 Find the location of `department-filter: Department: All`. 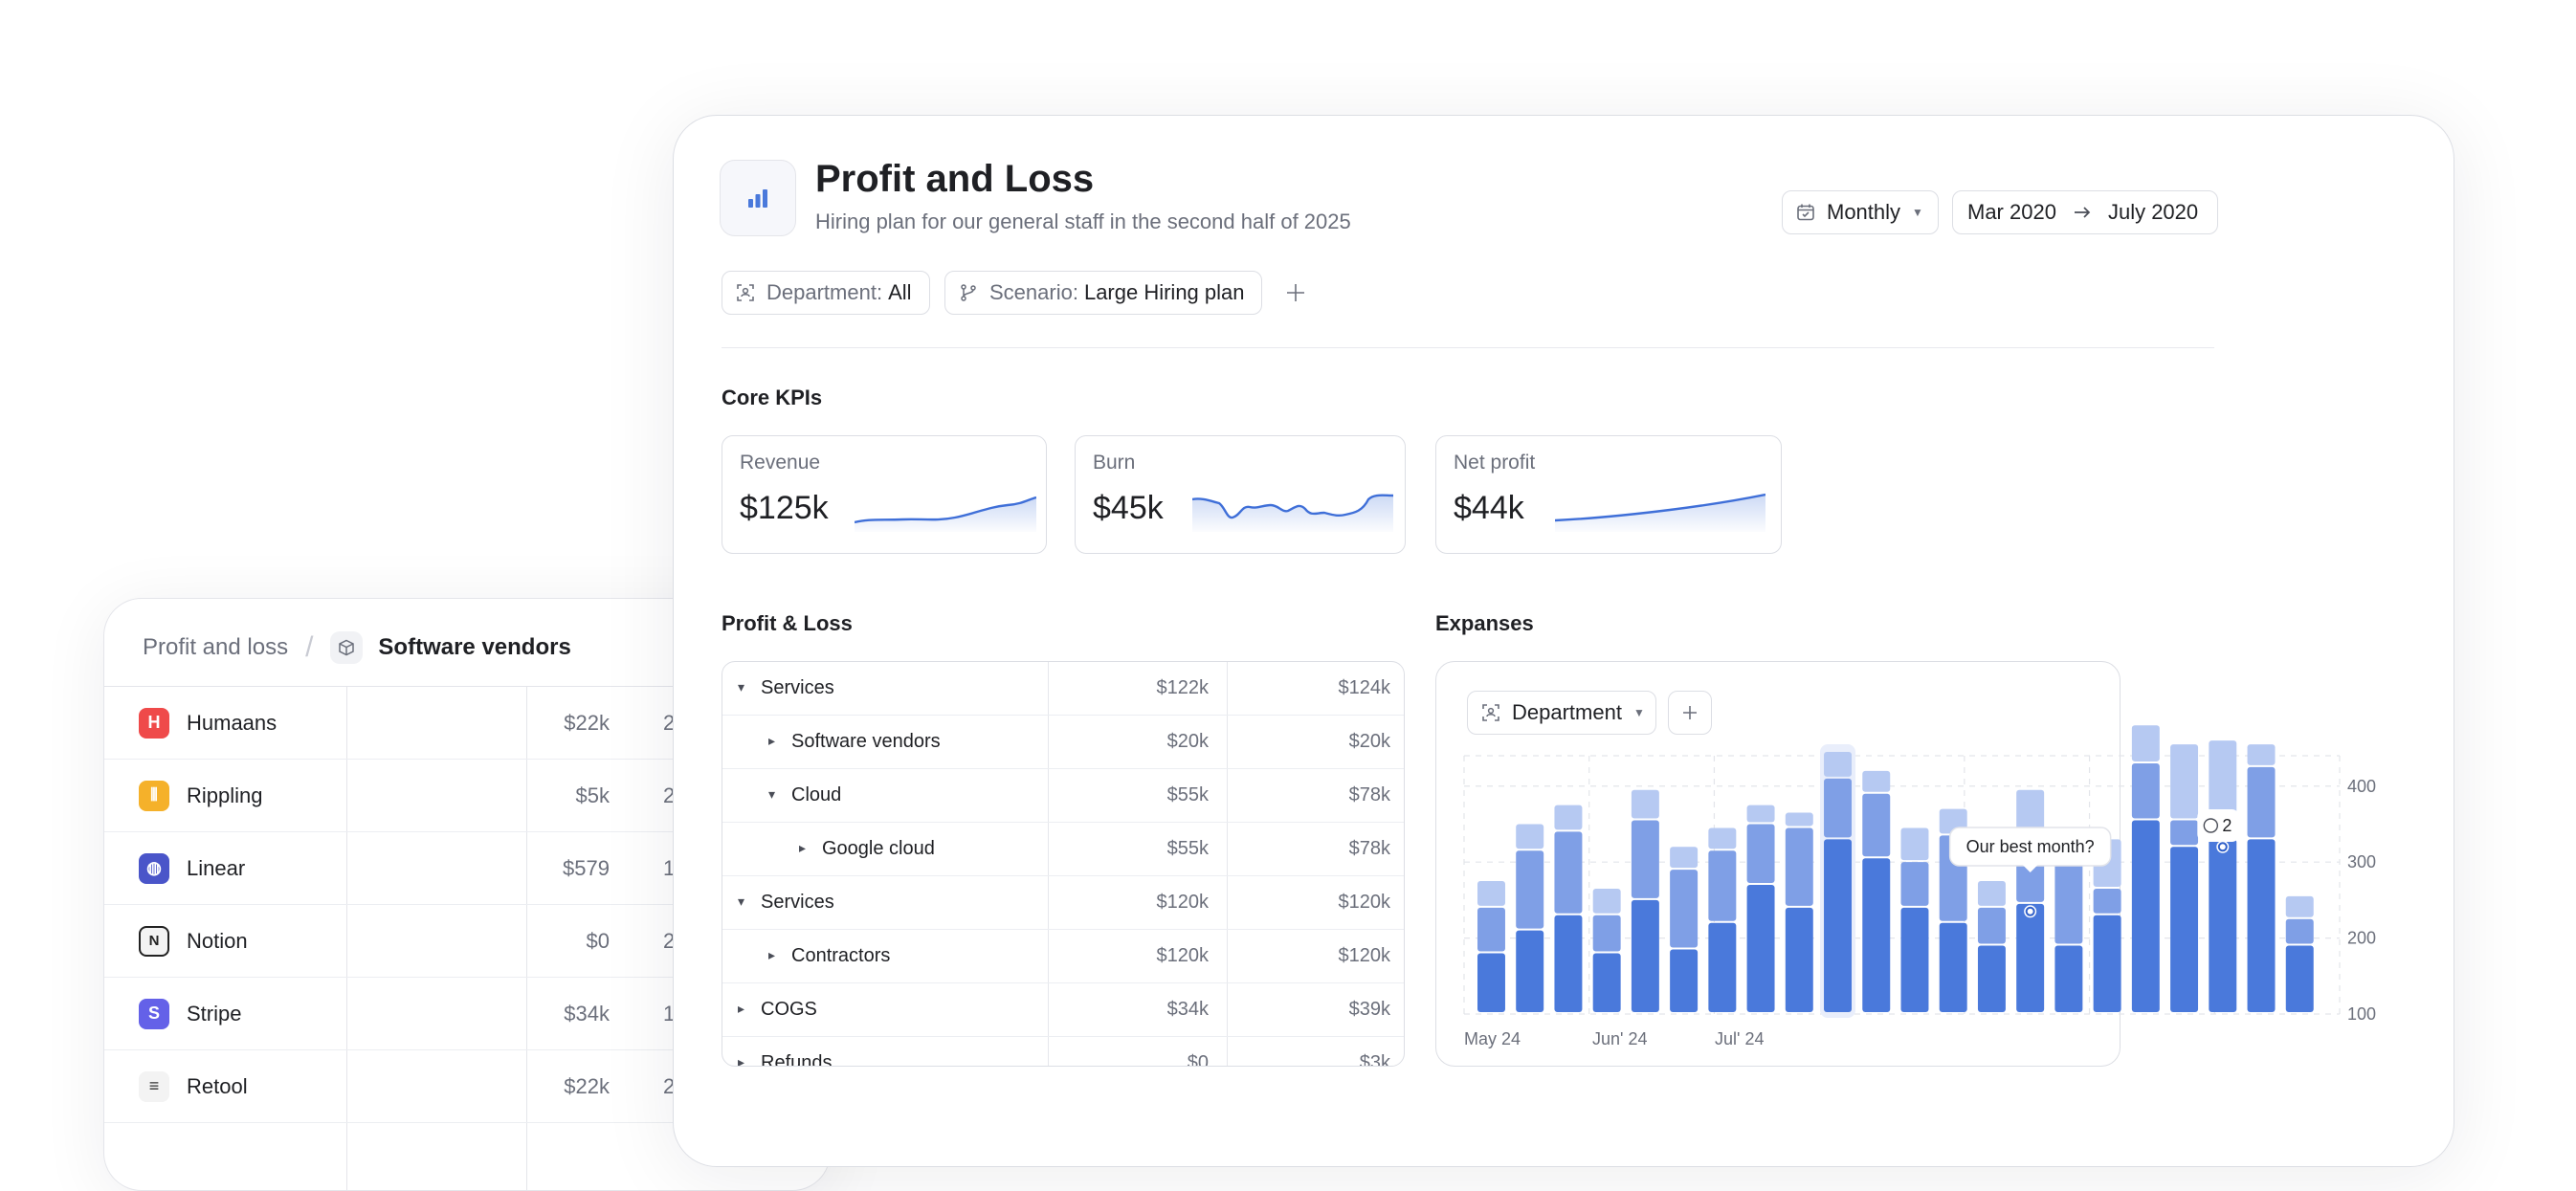

department-filter: Department: All is located at coordinates (826, 293).